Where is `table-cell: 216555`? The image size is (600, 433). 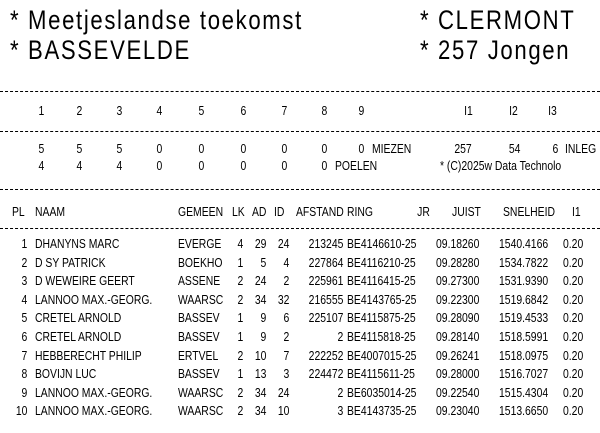
table-cell: 216555 is located at coordinates (325, 299).